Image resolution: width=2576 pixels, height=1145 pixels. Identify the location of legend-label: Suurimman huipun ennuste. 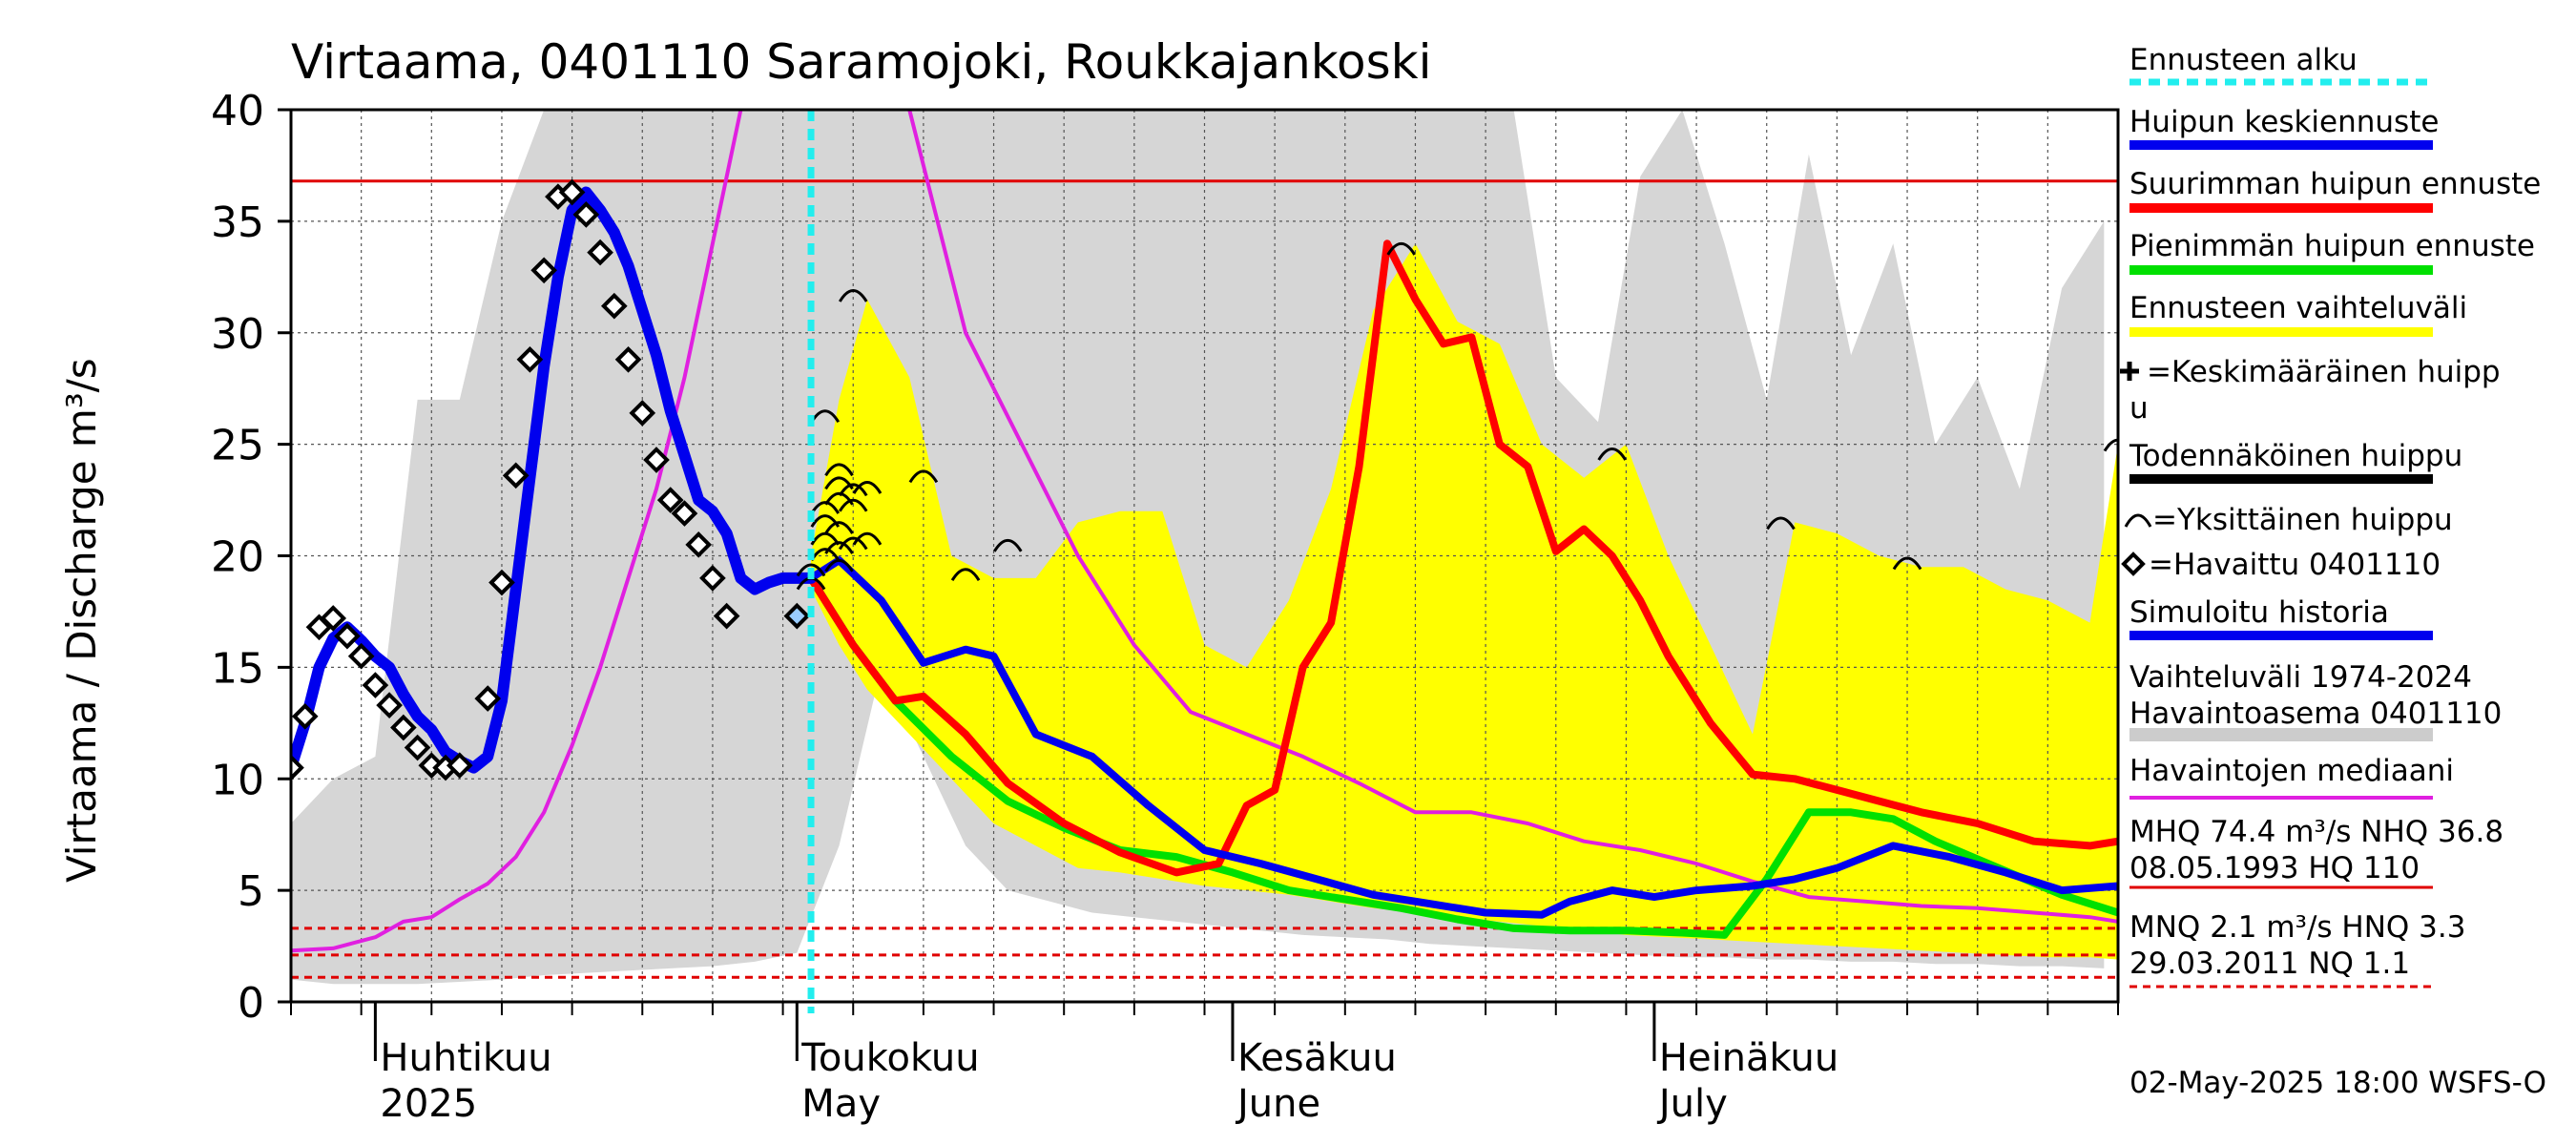
(2335, 184).